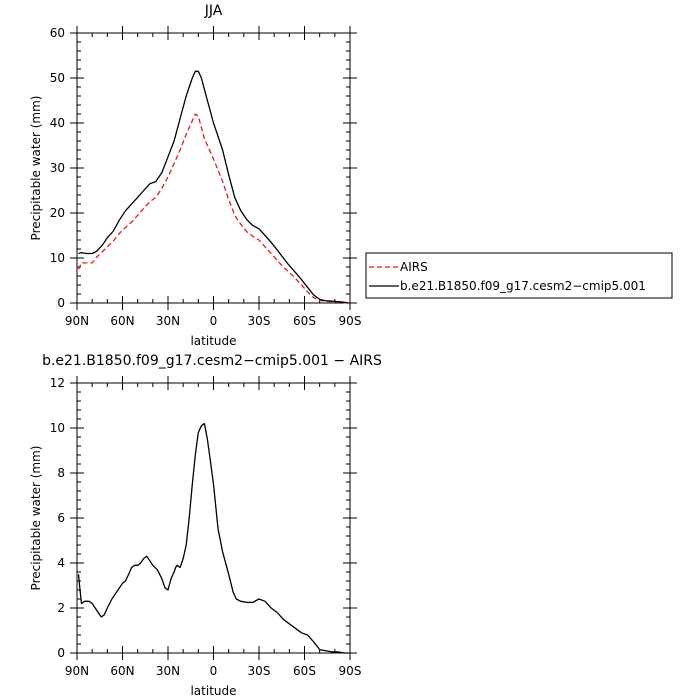 Image resolution: width=700 pixels, height=700 pixels. Describe the element at coordinates (213, 208) in the screenshot. I see `airs-line` at that location.